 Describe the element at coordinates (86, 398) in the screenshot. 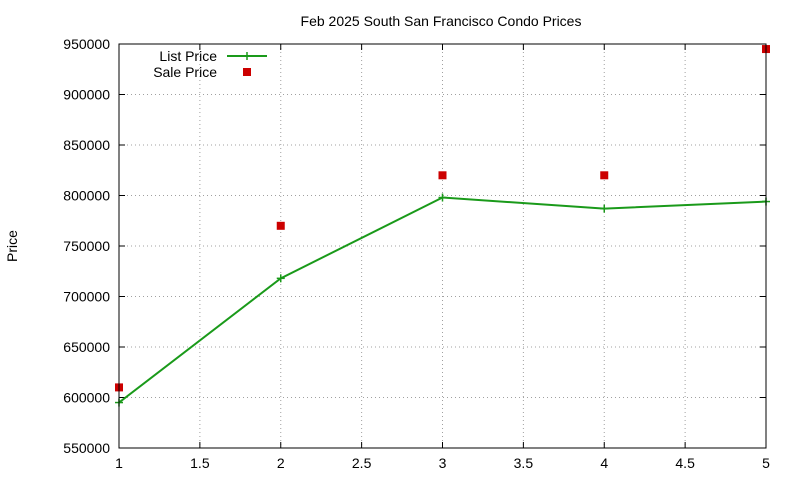

I see `y-tick-label: 600000` at that location.